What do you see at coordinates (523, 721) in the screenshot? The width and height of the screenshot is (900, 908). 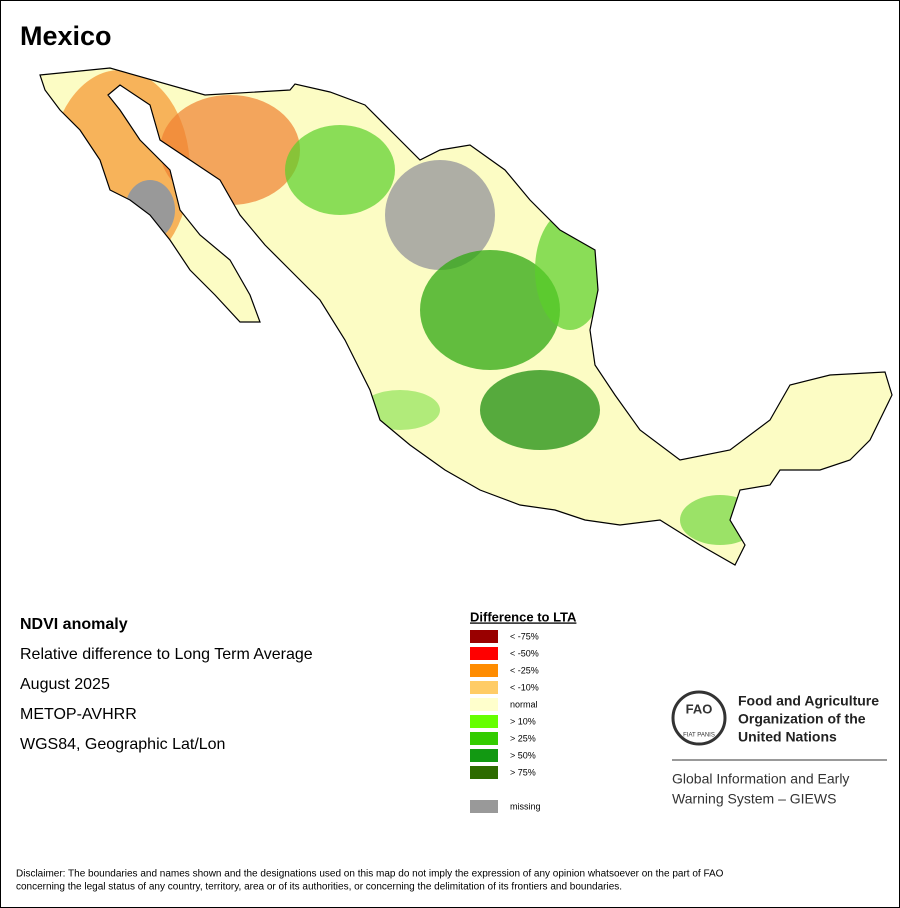 I see `legend-label: > 10%` at bounding box center [523, 721].